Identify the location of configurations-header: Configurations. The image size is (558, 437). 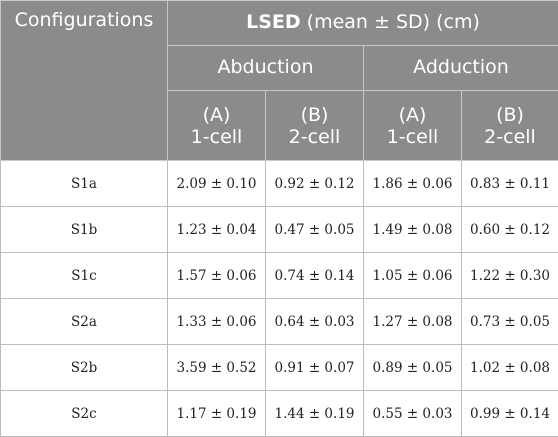
(84, 81).